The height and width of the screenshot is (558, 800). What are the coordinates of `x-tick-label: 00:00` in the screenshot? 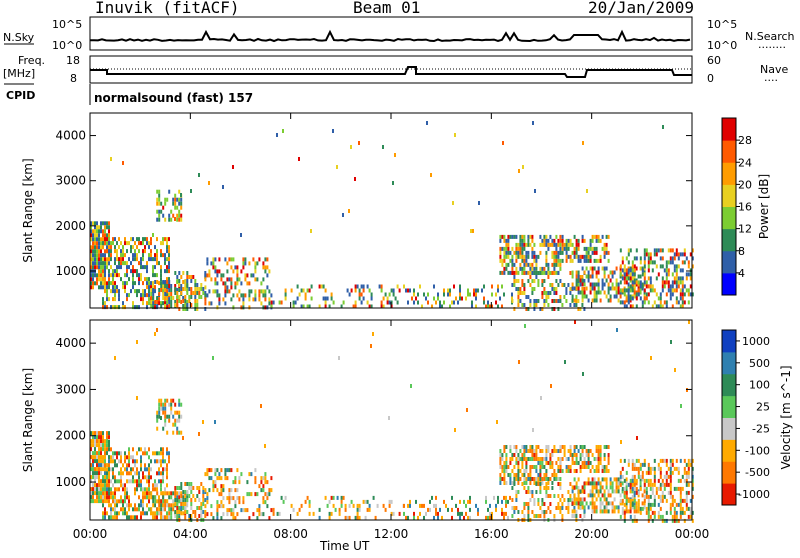 It's located at (692, 534).